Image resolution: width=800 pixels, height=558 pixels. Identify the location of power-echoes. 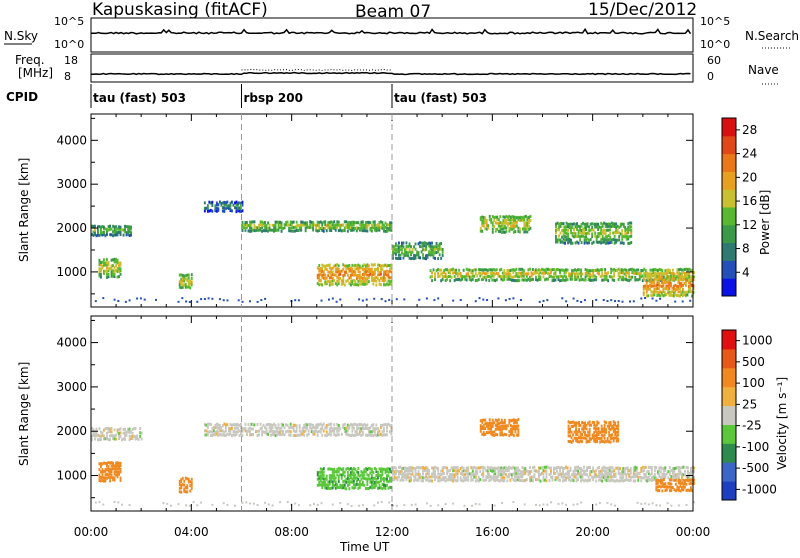
(393, 251).